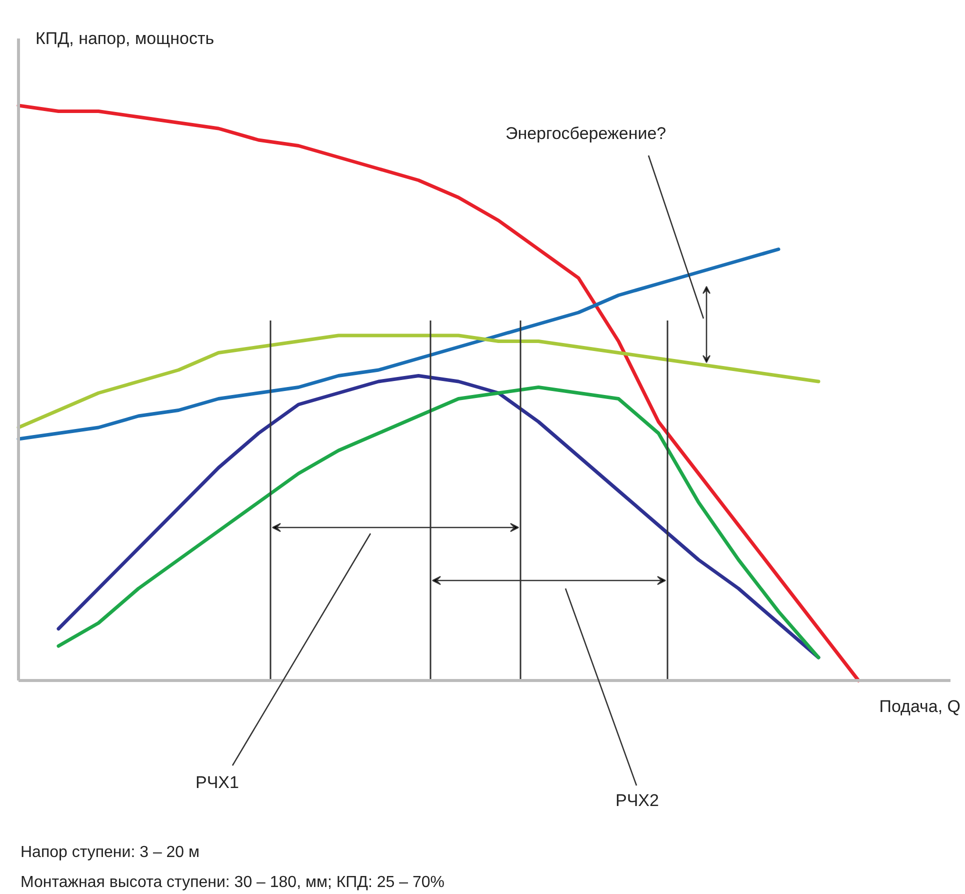 The width and height of the screenshot is (965, 894). What do you see at coordinates (637, 800) in the screenshot?
I see `text: РЧХ2` at bounding box center [637, 800].